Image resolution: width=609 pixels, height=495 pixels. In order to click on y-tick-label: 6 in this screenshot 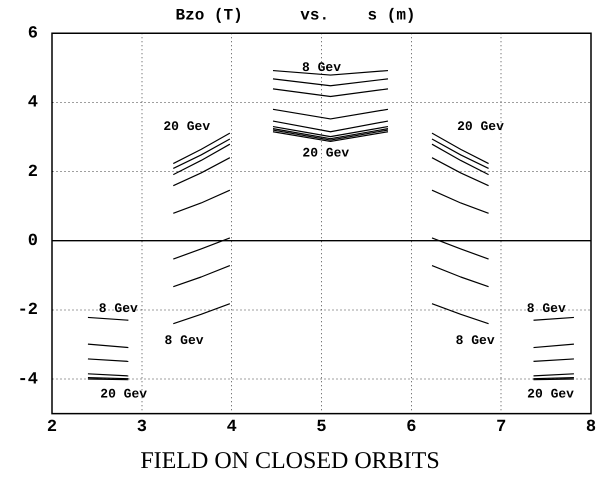, I will do `click(33, 34)`.